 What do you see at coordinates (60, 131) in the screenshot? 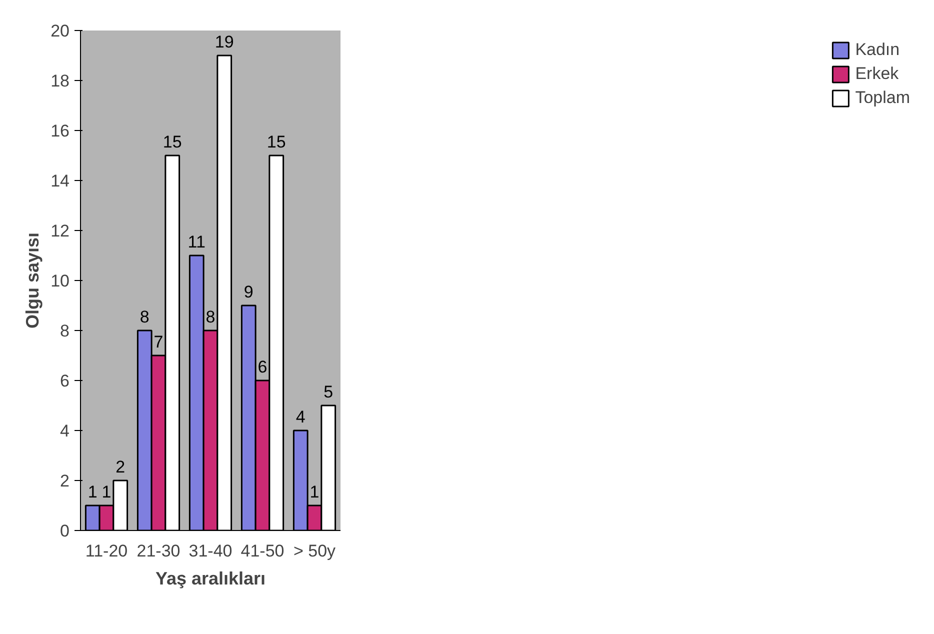
I see `y-tick-label: 16` at bounding box center [60, 131].